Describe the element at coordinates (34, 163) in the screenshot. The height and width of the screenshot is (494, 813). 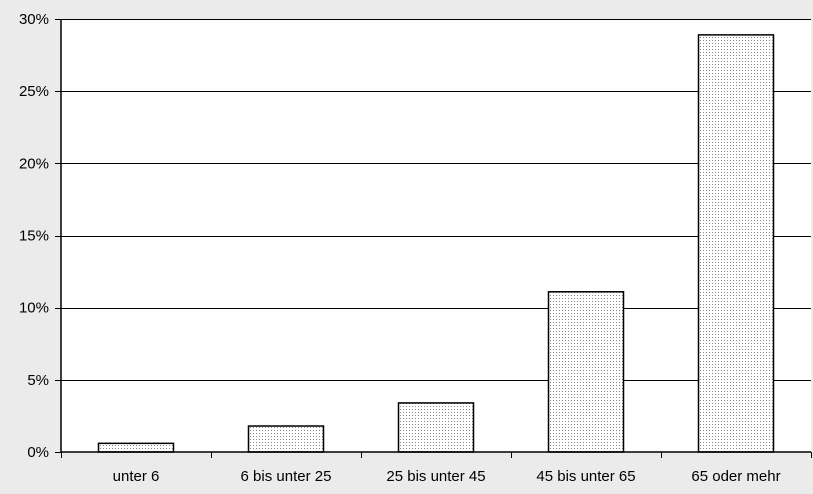
I see `y-tick-label: 20%` at that location.